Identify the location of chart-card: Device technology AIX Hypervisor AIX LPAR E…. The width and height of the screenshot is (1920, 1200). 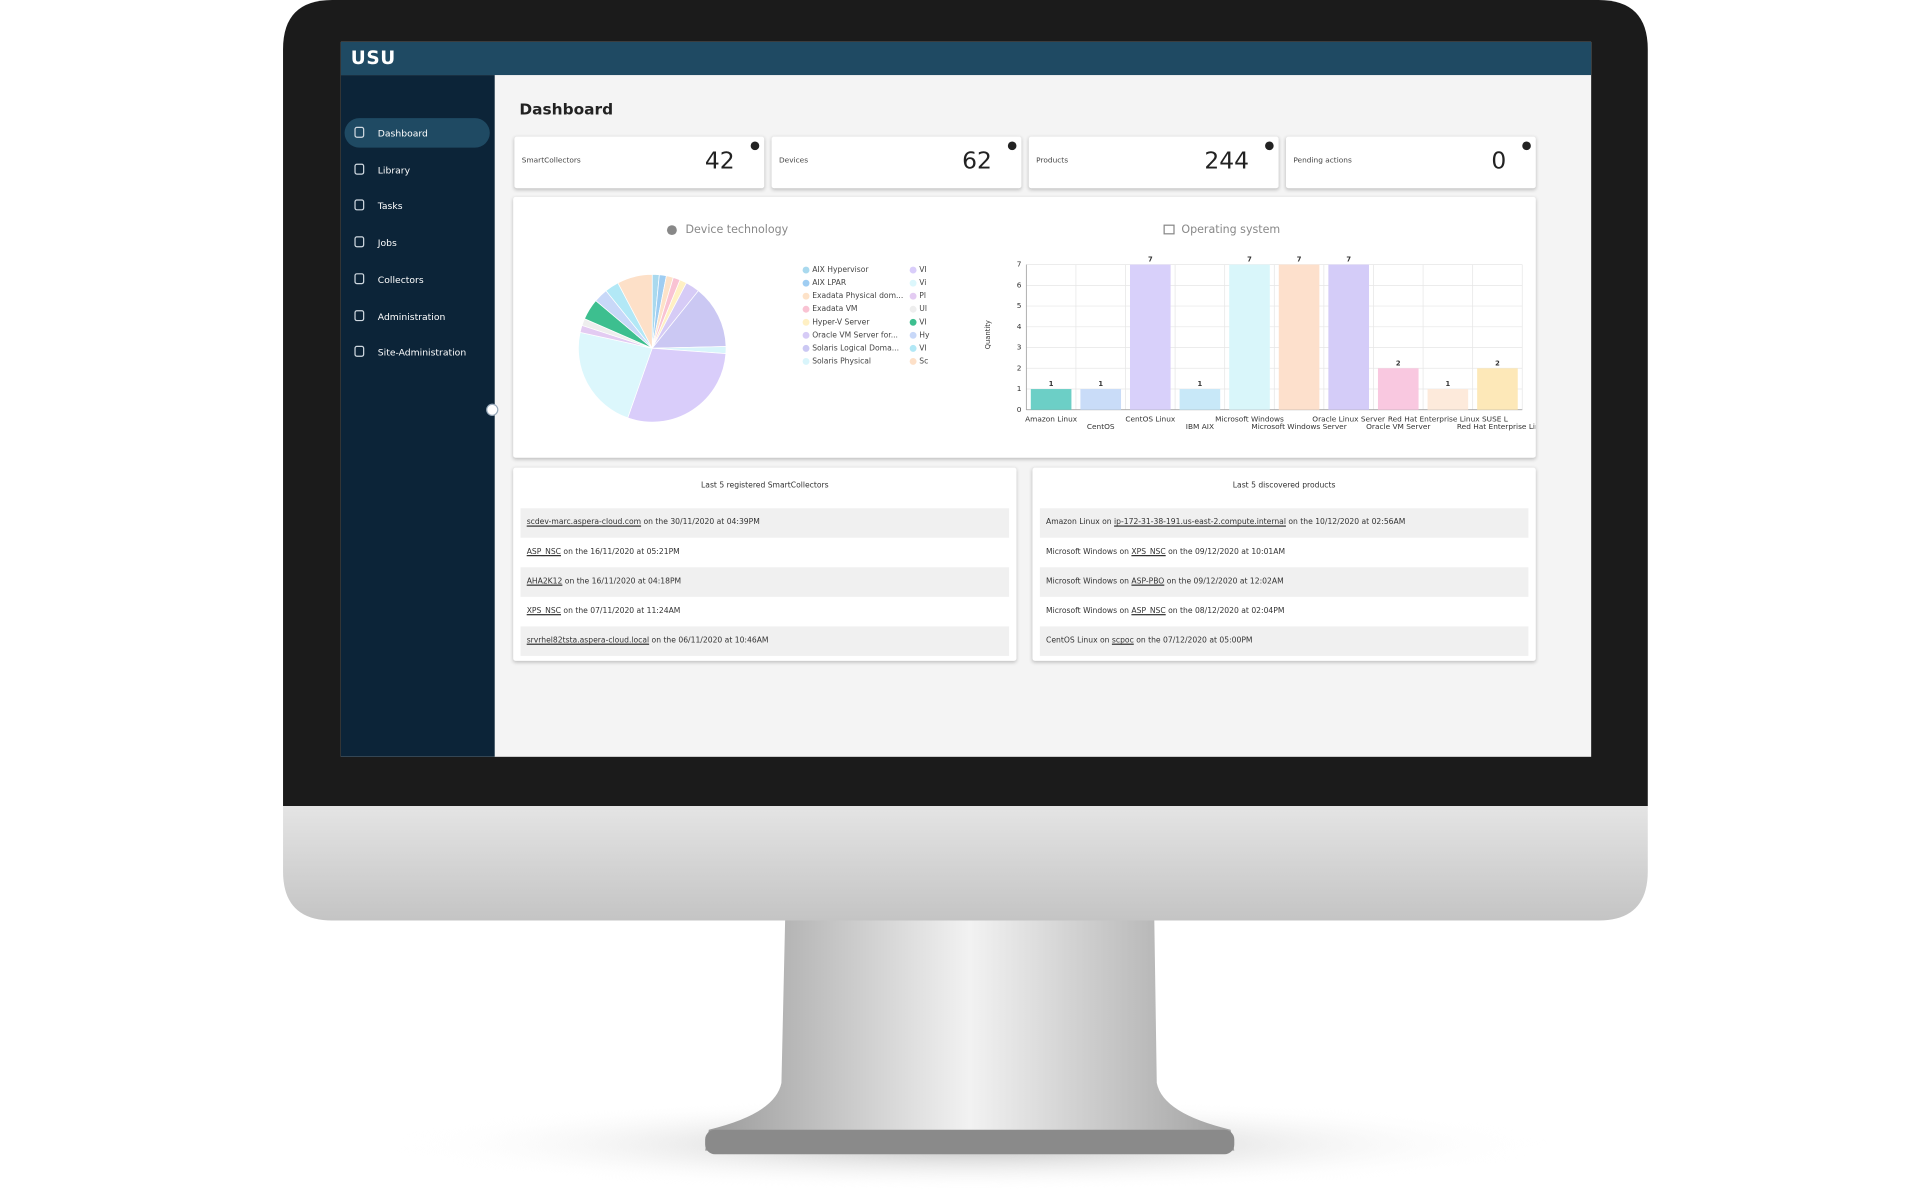
(1026, 327).